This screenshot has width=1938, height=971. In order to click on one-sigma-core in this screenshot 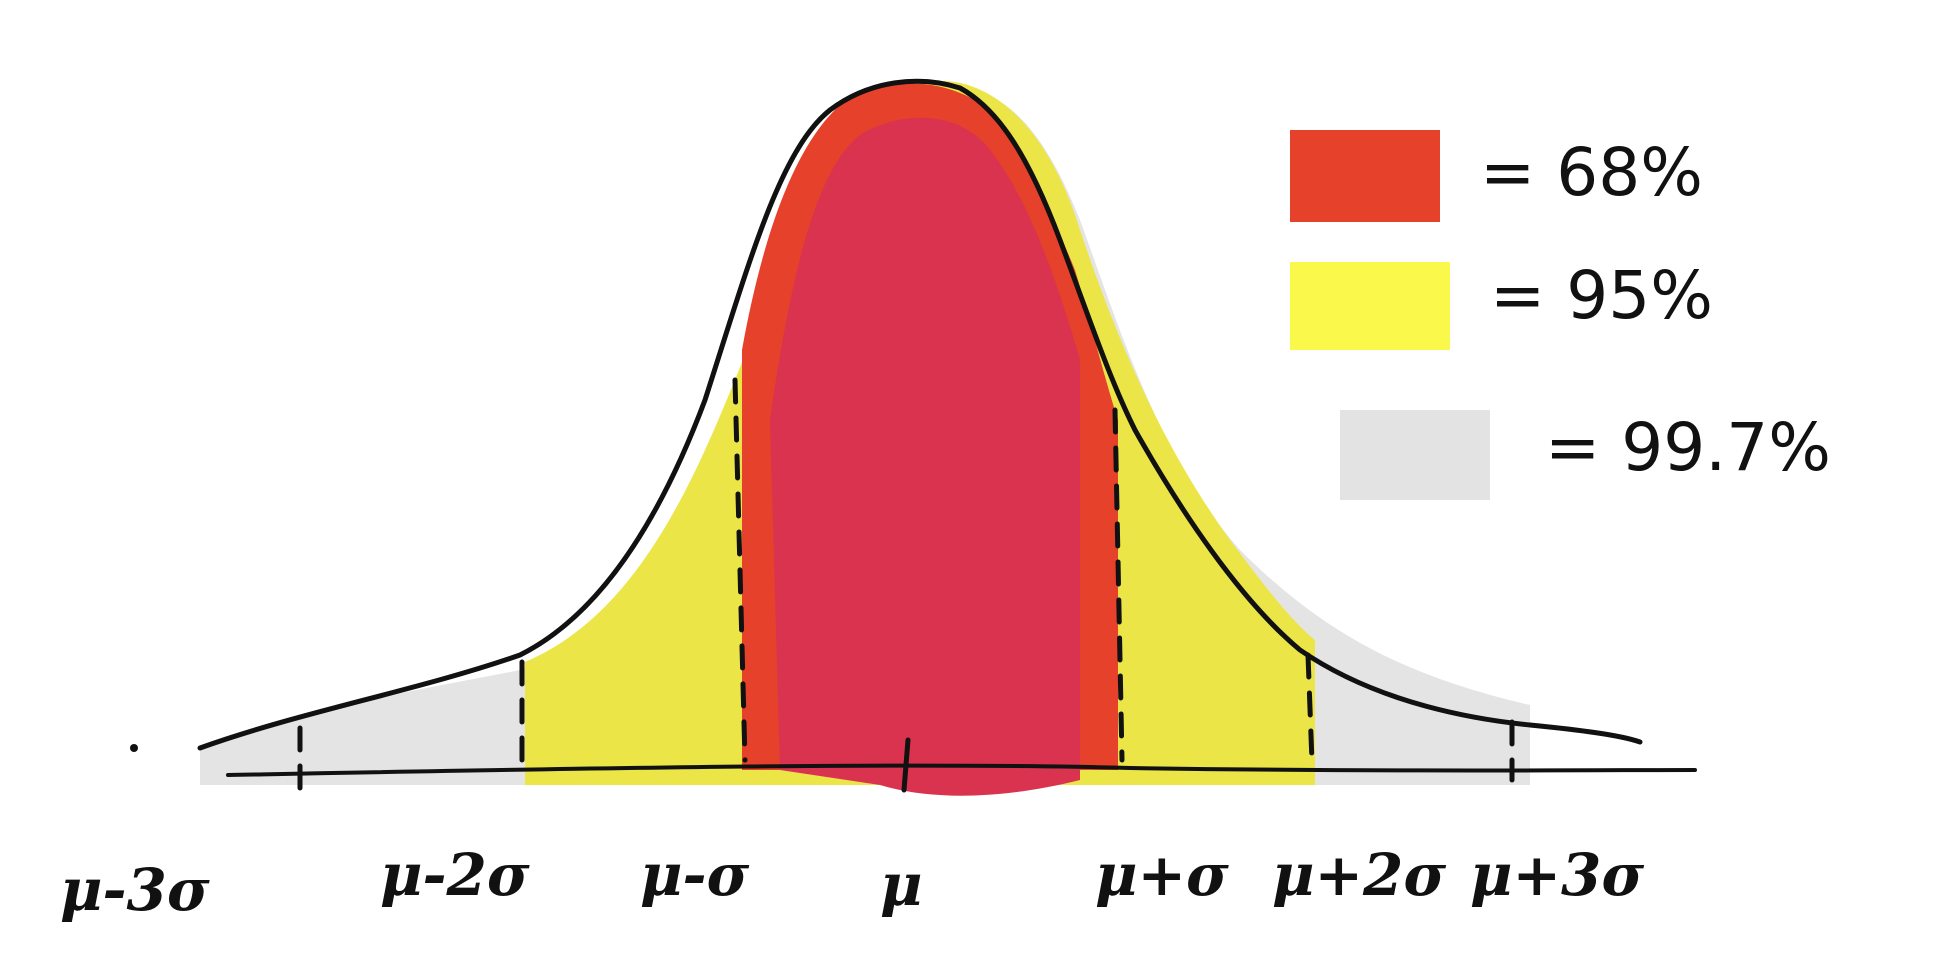, I will do `click(925, 456)`.